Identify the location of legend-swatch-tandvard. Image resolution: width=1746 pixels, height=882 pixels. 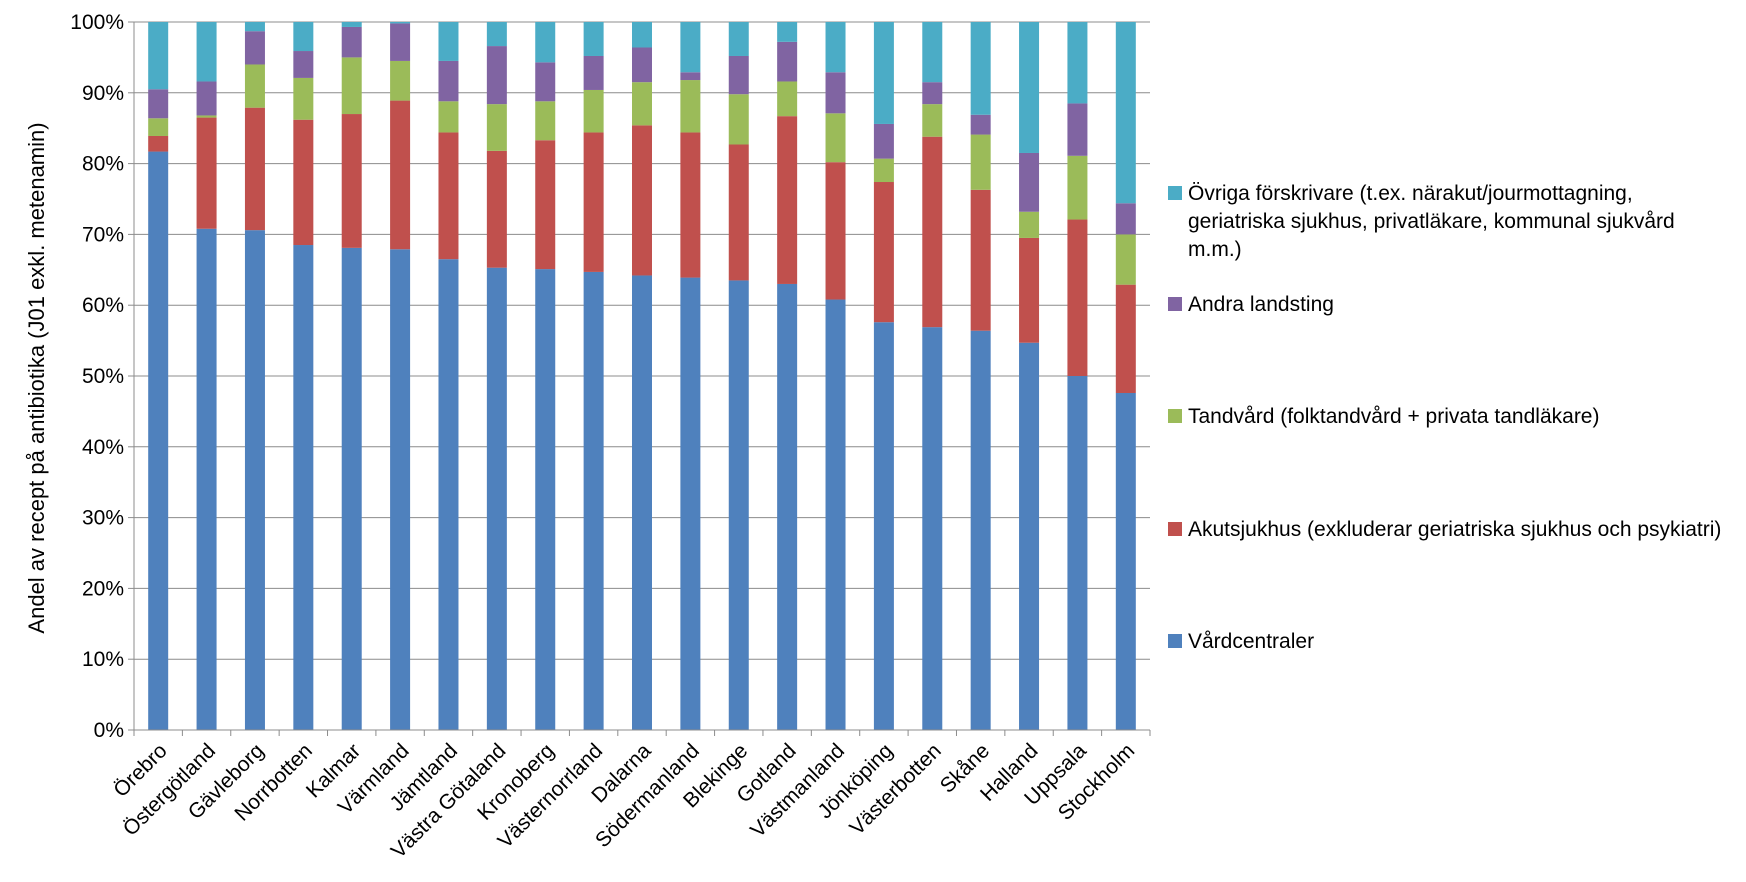
(1175, 416).